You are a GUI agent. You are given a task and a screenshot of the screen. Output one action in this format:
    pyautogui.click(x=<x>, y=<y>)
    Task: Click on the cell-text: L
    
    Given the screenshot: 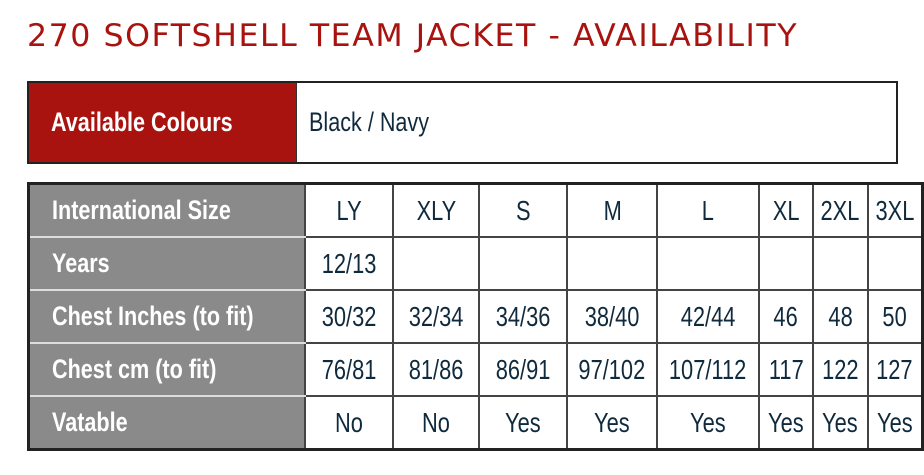 What is the action you would take?
    pyautogui.click(x=708, y=210)
    